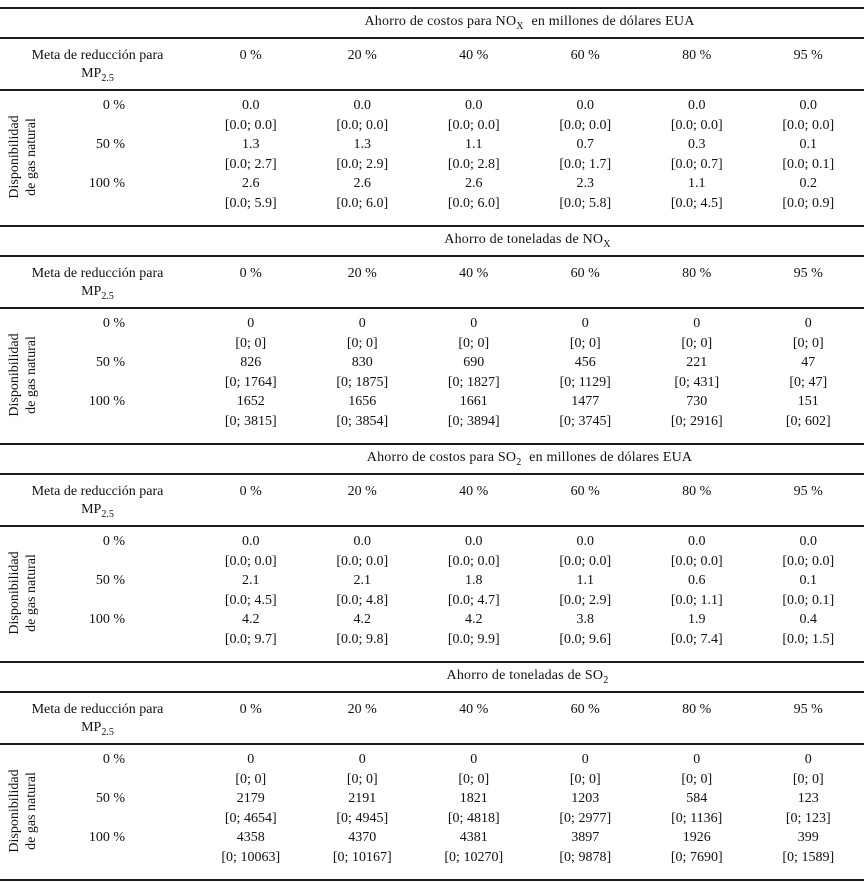 The image size is (864, 883). I want to click on cell-value: 0.1, so click(808, 580).